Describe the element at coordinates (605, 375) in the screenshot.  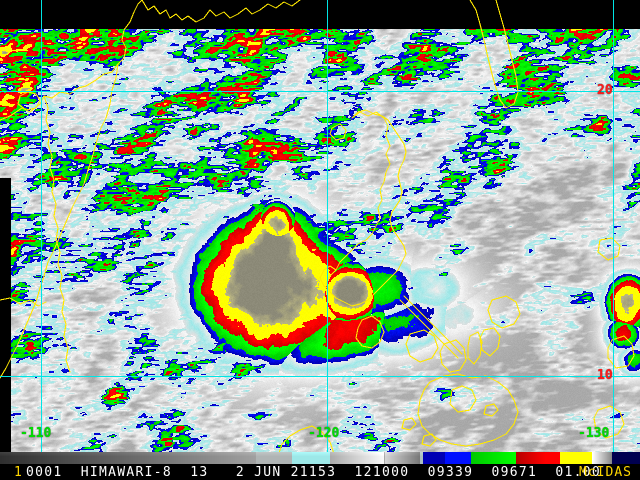
I see `latitude-label-10: 10` at that location.